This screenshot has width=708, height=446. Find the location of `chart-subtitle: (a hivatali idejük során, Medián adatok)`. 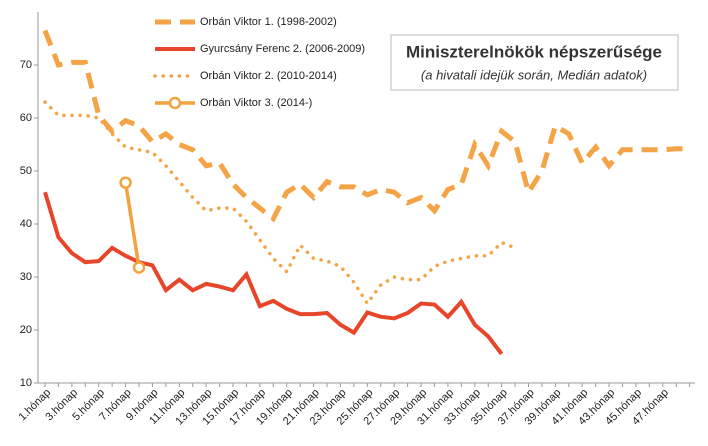

chart-subtitle: (a hivatali idejük során, Medián adatok) is located at coordinates (534, 74).